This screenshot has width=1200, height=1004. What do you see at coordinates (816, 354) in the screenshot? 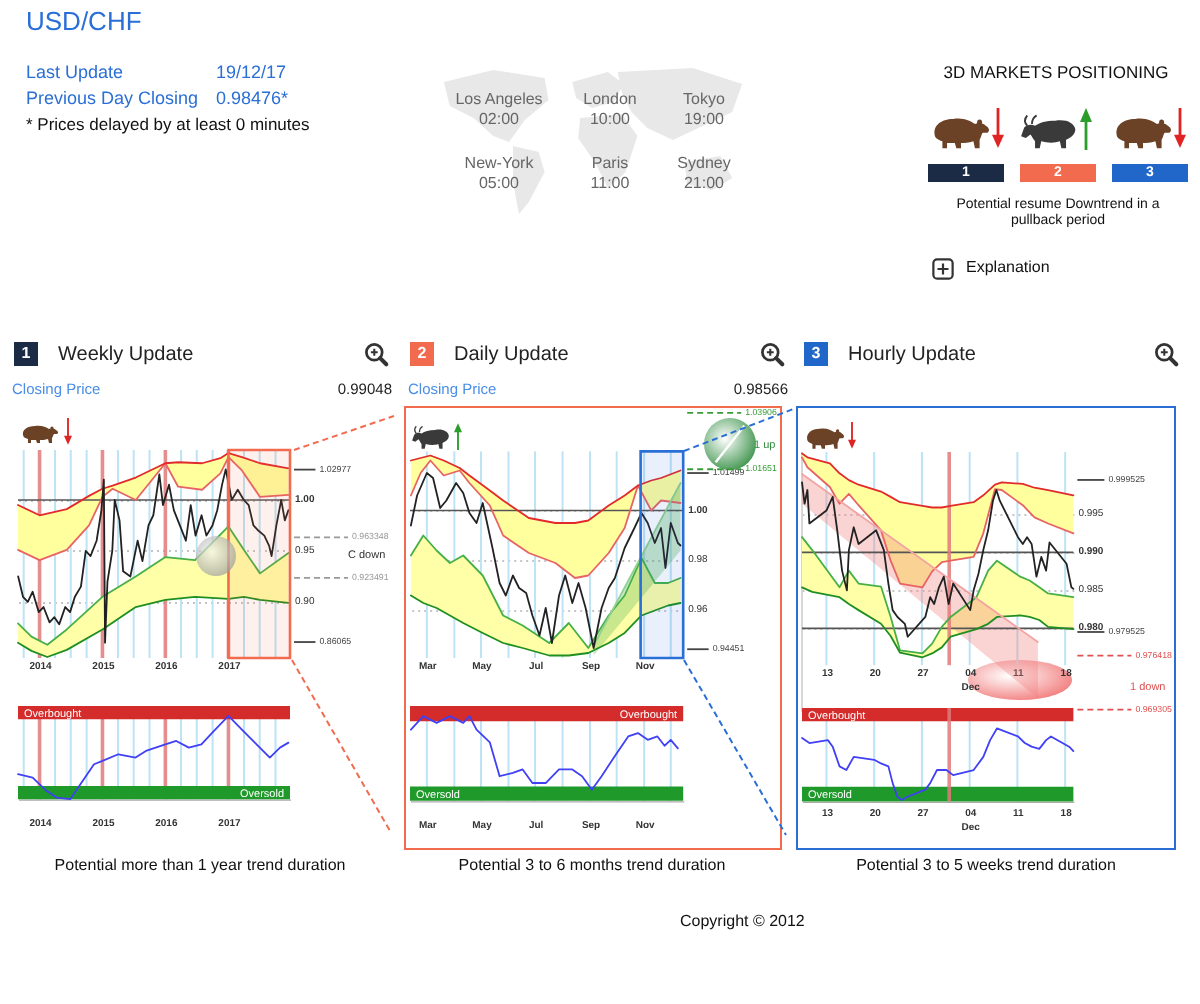
I see `text: 3` at bounding box center [816, 354].